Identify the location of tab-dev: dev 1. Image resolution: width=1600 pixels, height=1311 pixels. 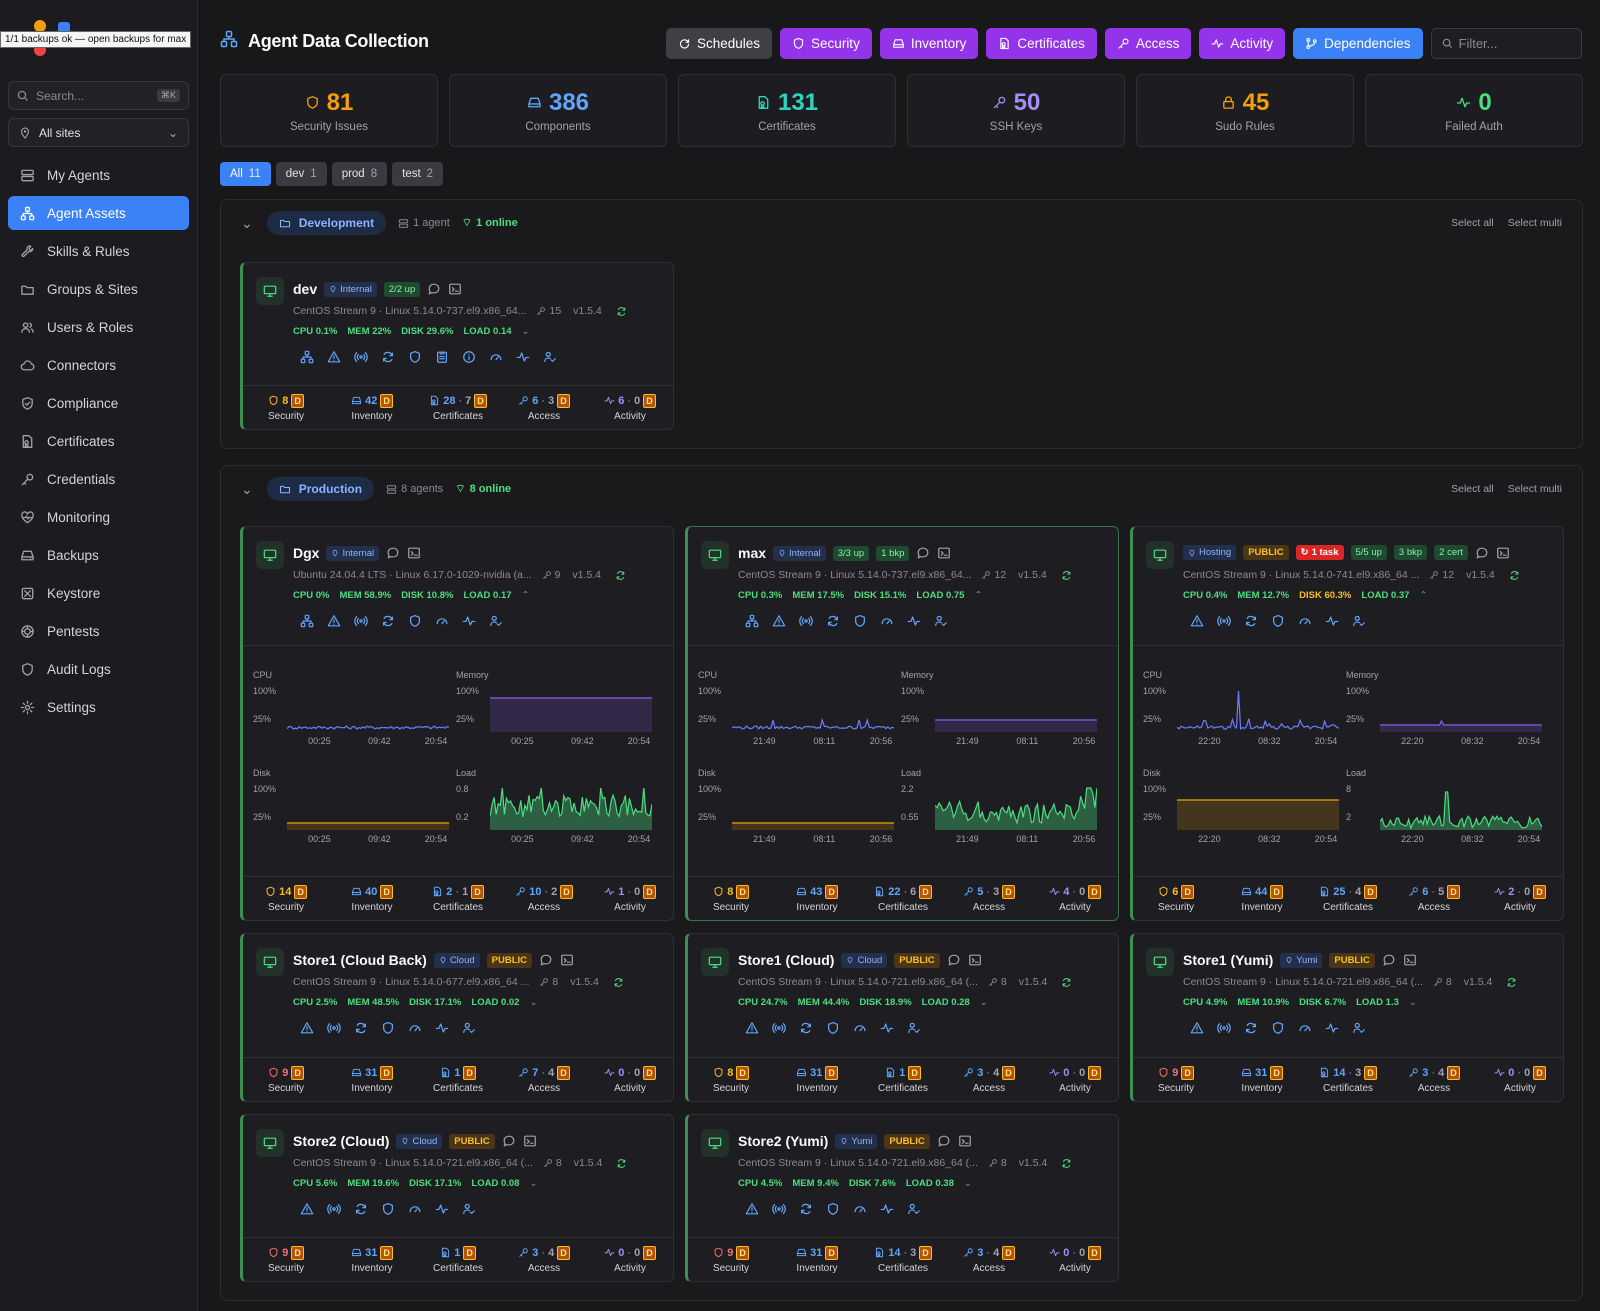
(301, 174).